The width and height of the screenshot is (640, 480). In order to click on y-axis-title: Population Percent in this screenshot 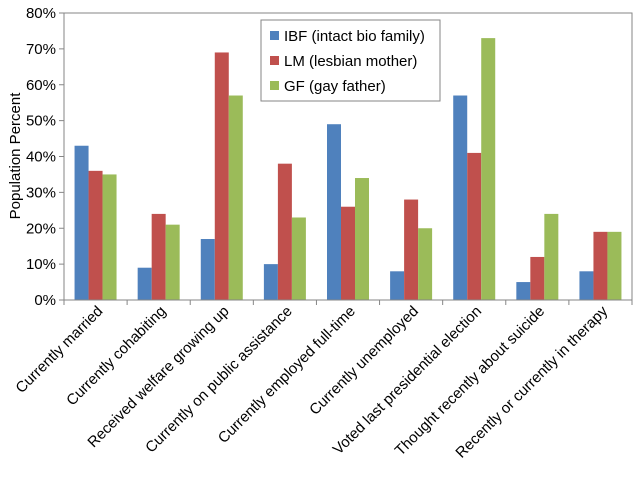, I will do `click(15, 156)`.